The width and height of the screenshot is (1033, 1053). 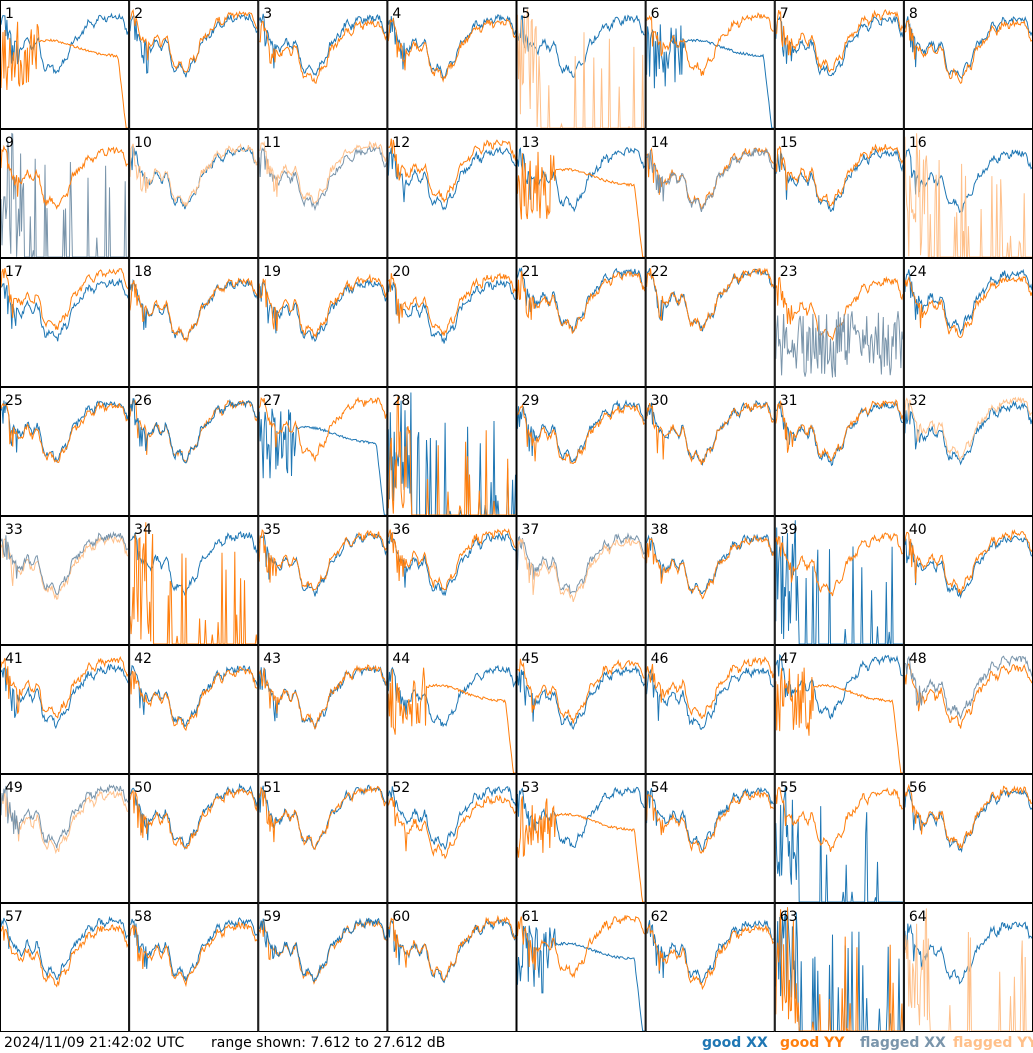 What do you see at coordinates (14, 272) in the screenshot?
I see `panel-17-label: 17` at bounding box center [14, 272].